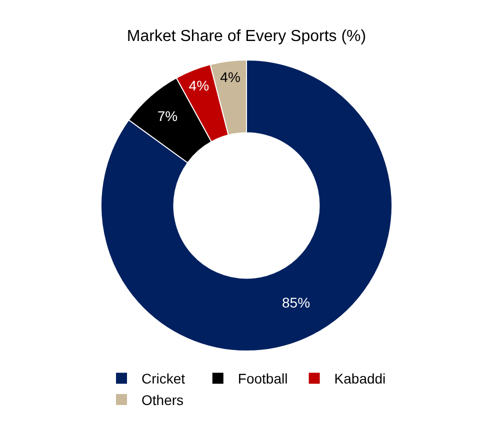 This screenshot has width=493, height=428. What do you see at coordinates (164, 378) in the screenshot?
I see `legend-label: Cricket` at bounding box center [164, 378].